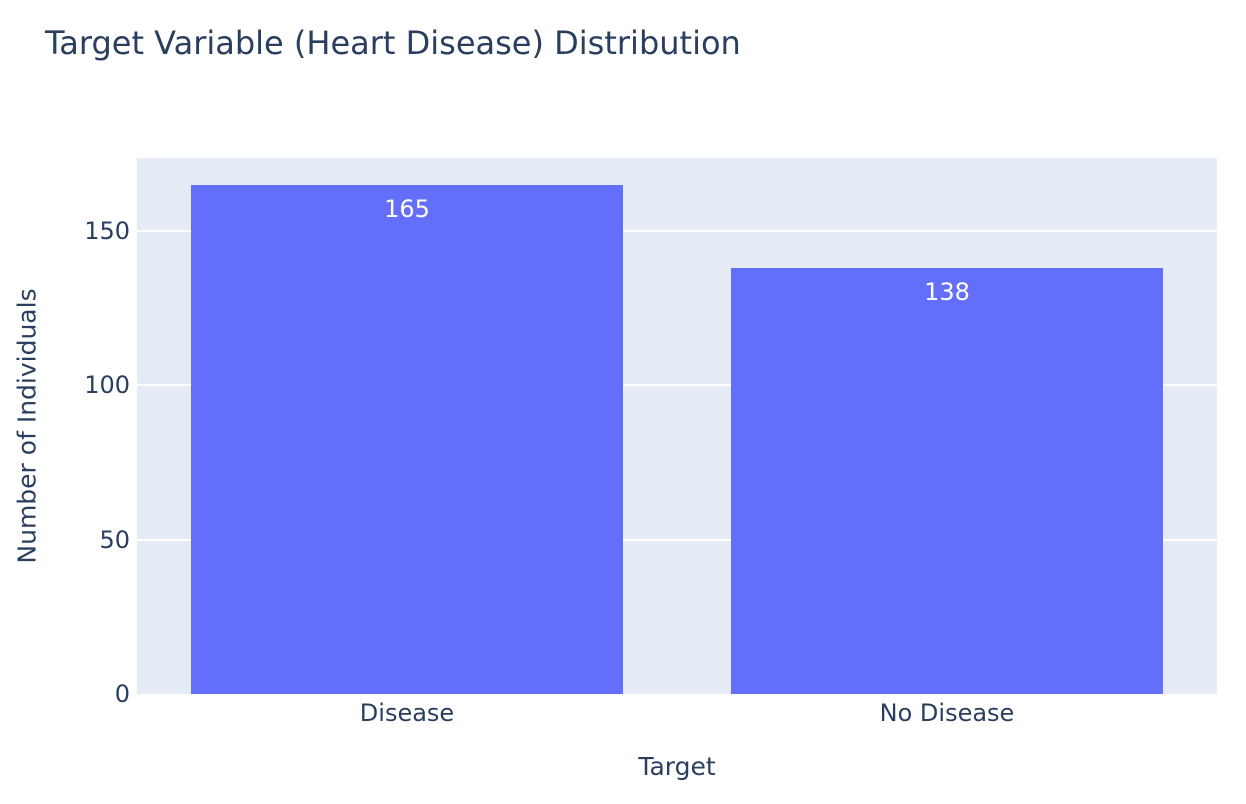 Image resolution: width=1246 pixels, height=804 pixels. Describe the element at coordinates (407, 713) in the screenshot. I see `x-tick-label: Disease` at that location.